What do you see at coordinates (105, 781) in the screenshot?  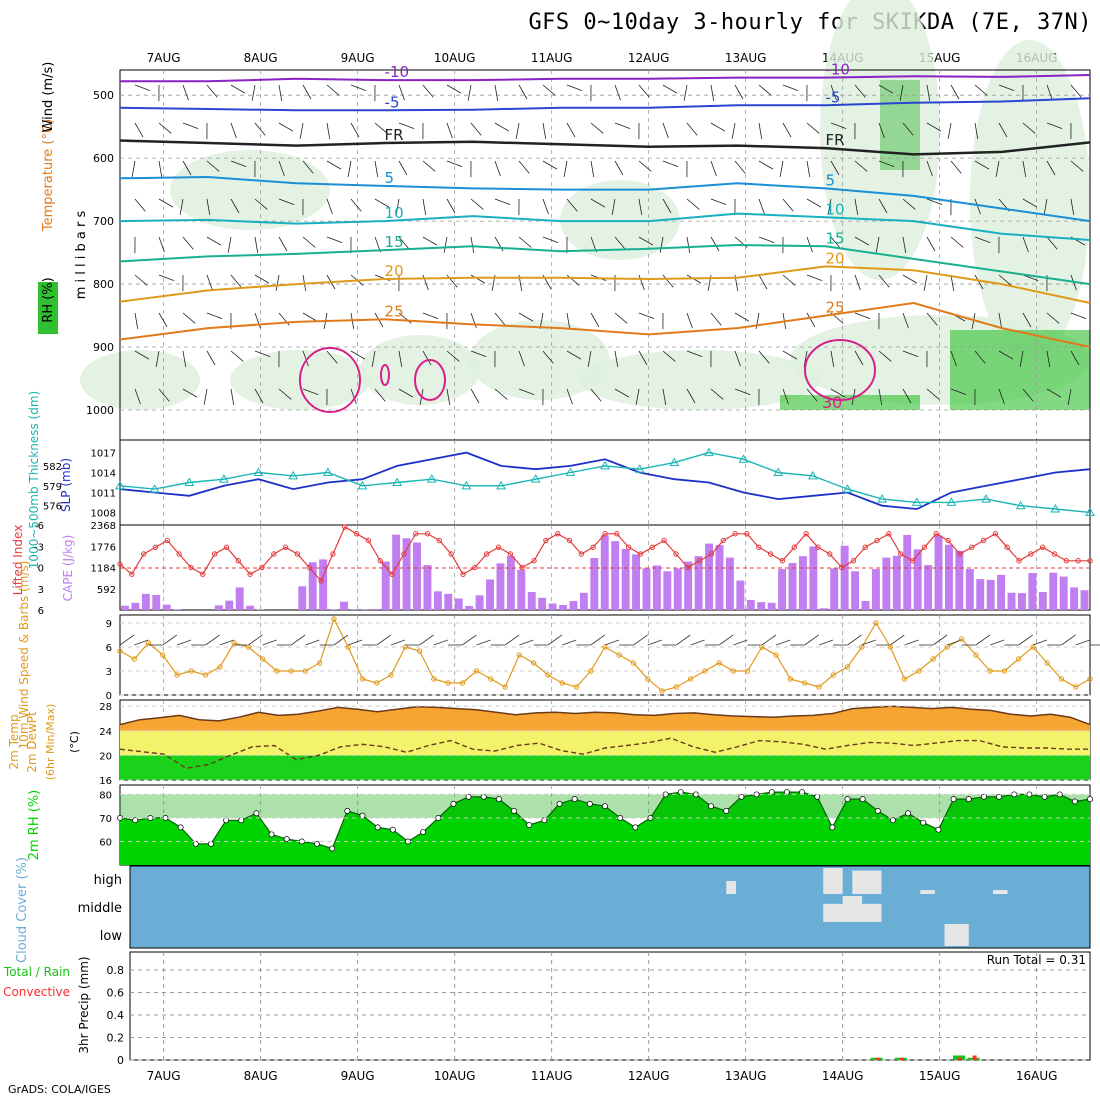 I see `temp-tick: 16` at bounding box center [105, 781].